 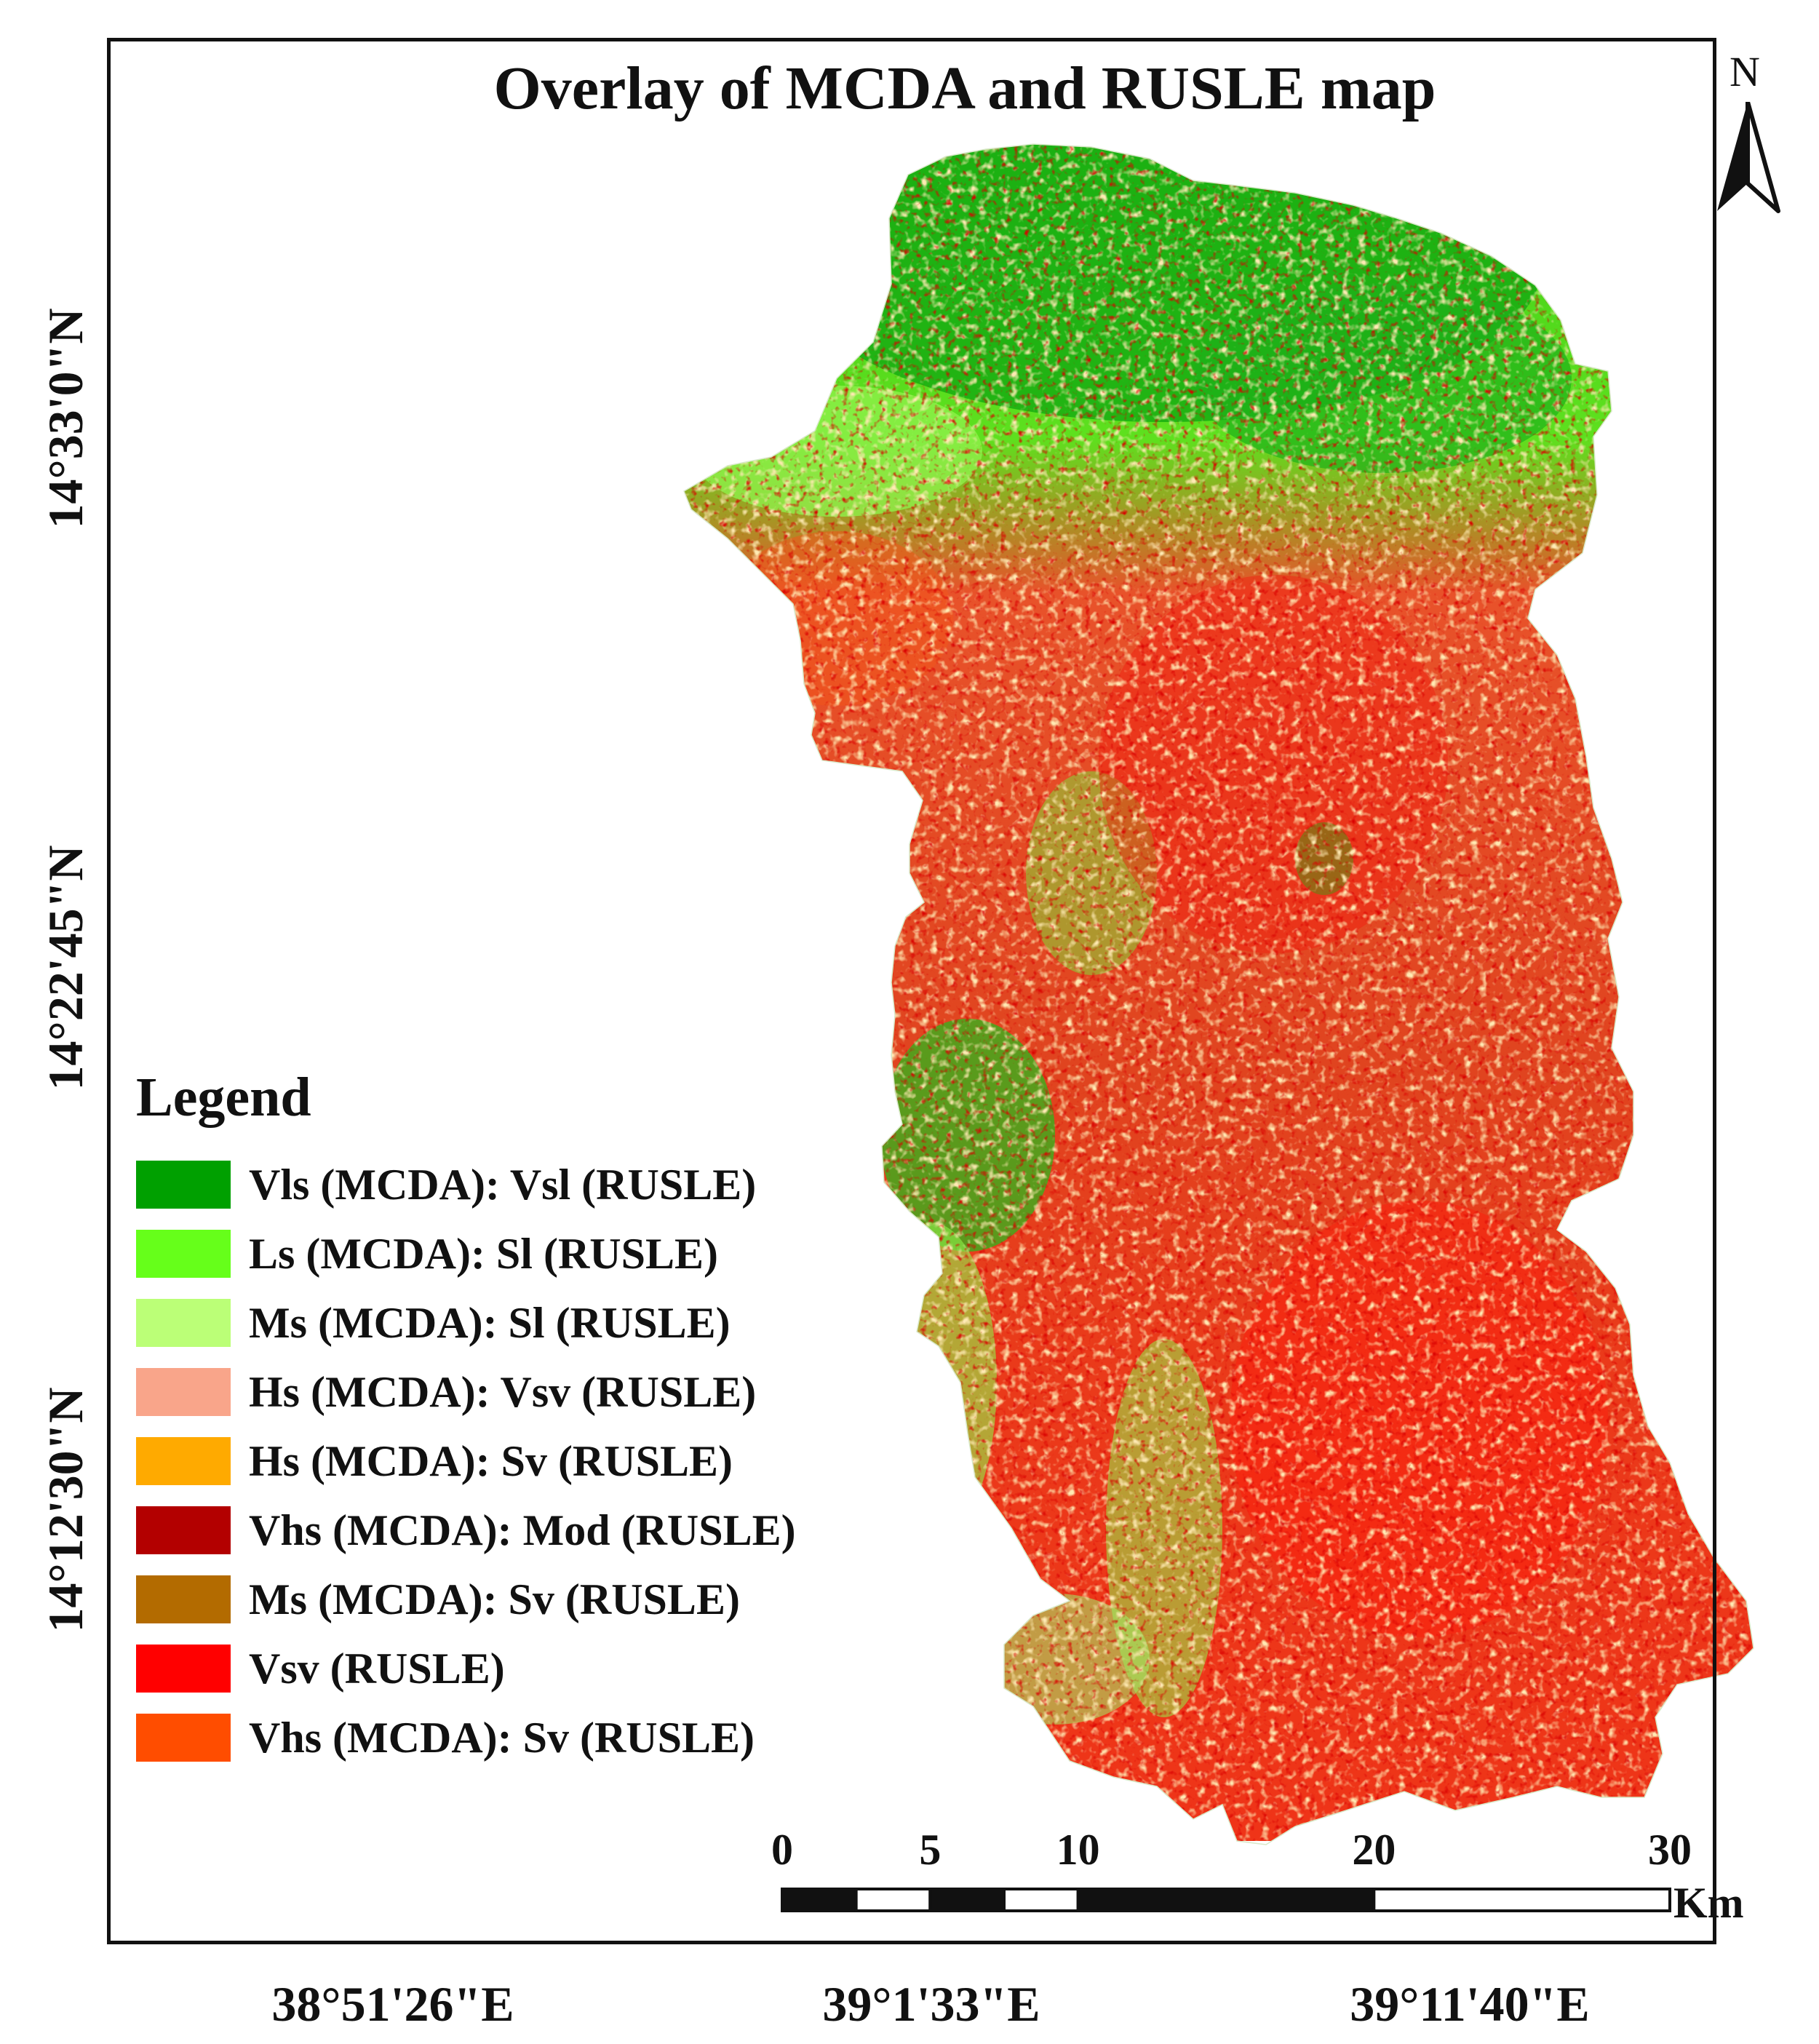 What do you see at coordinates (491, 1461) in the screenshot?
I see `legend-label: Hs (MCDA): Sv (RUSLE)` at bounding box center [491, 1461].